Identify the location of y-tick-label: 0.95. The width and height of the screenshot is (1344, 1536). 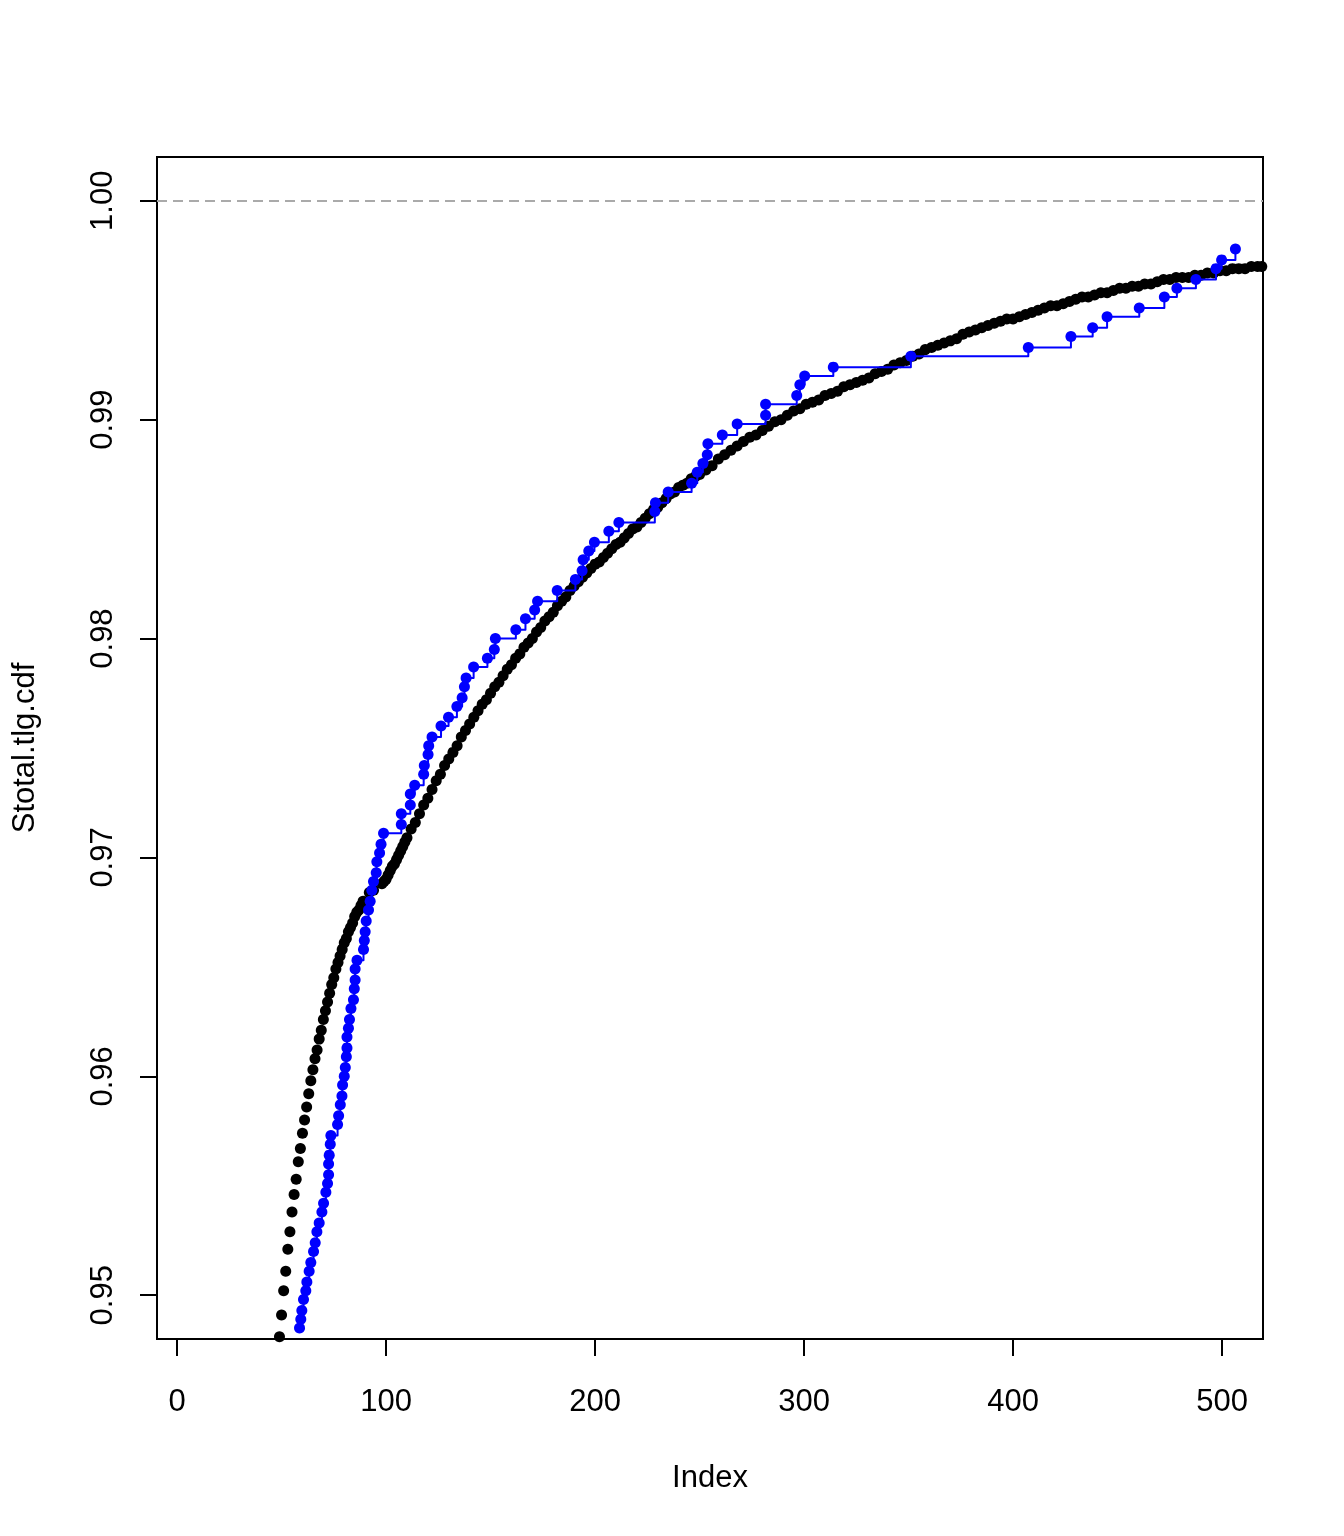
(101, 1295).